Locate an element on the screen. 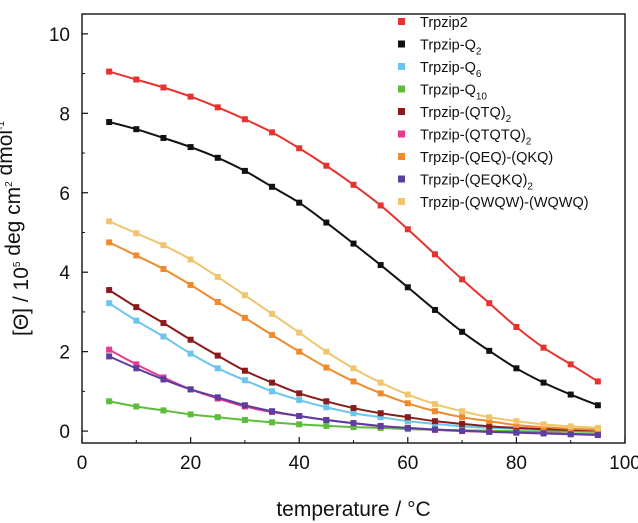 Image resolution: width=638 pixels, height=523 pixels. y-tick-label: 4 is located at coordinates (64, 273).